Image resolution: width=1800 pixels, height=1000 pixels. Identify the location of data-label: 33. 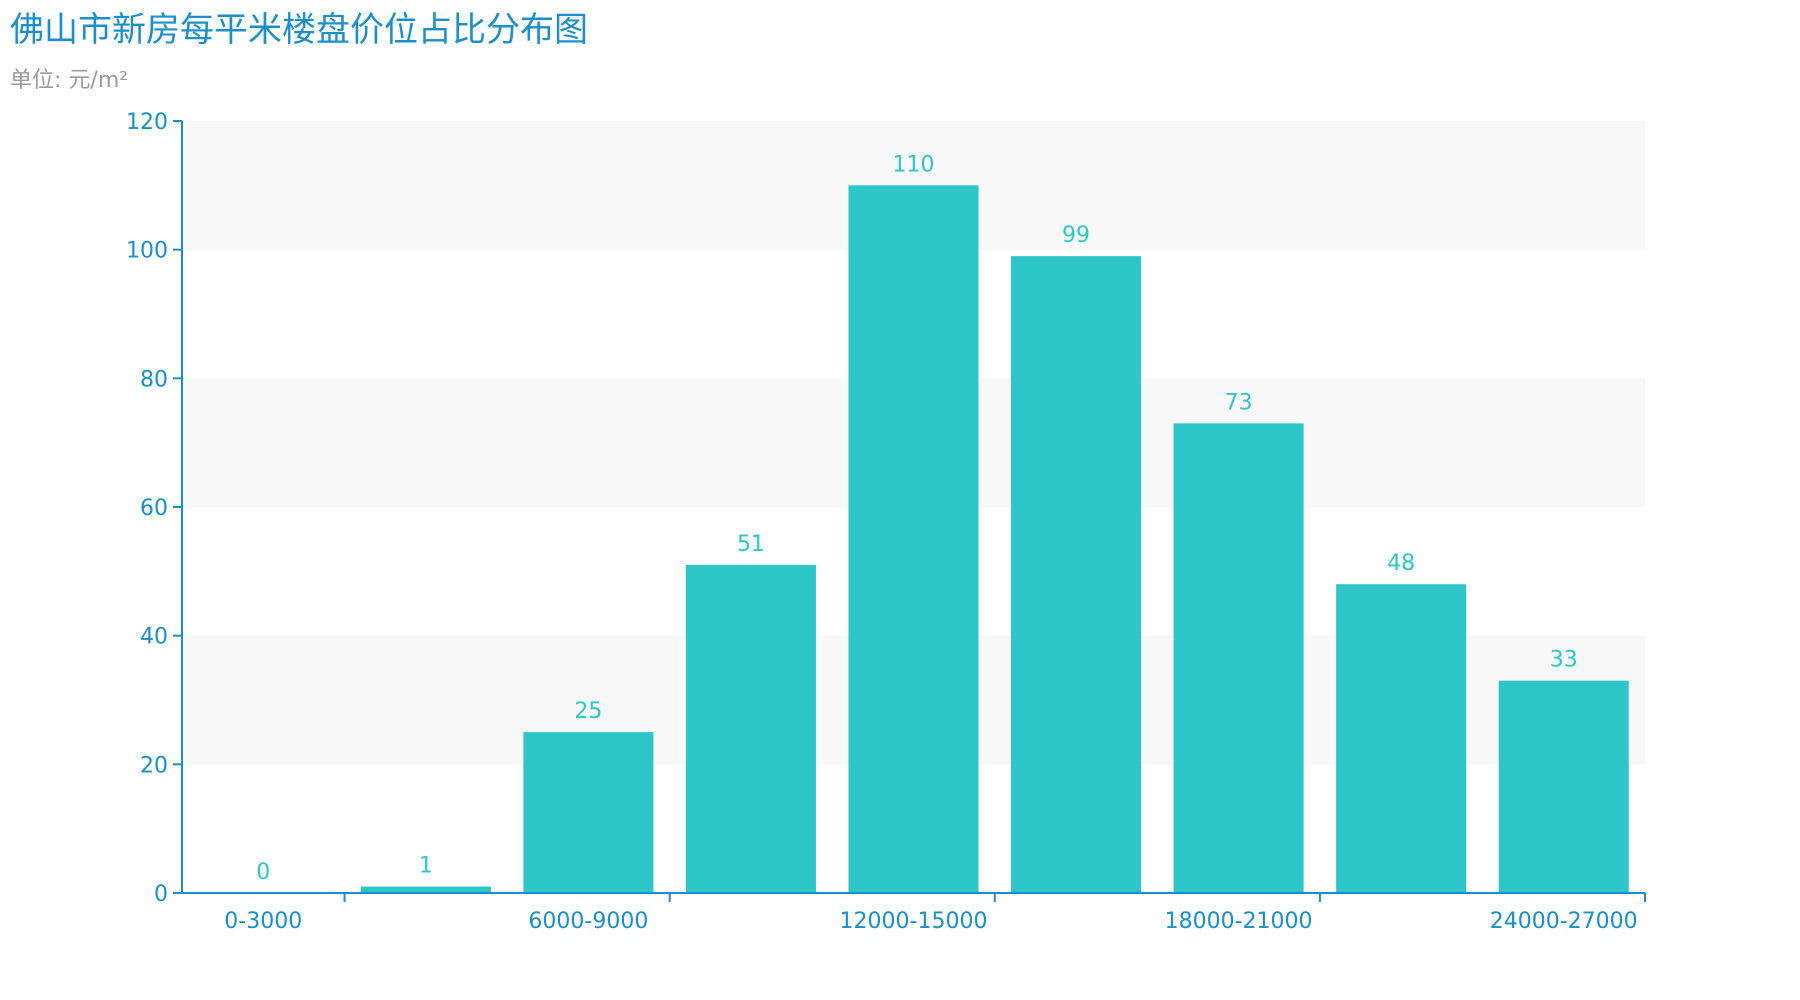
(1564, 660).